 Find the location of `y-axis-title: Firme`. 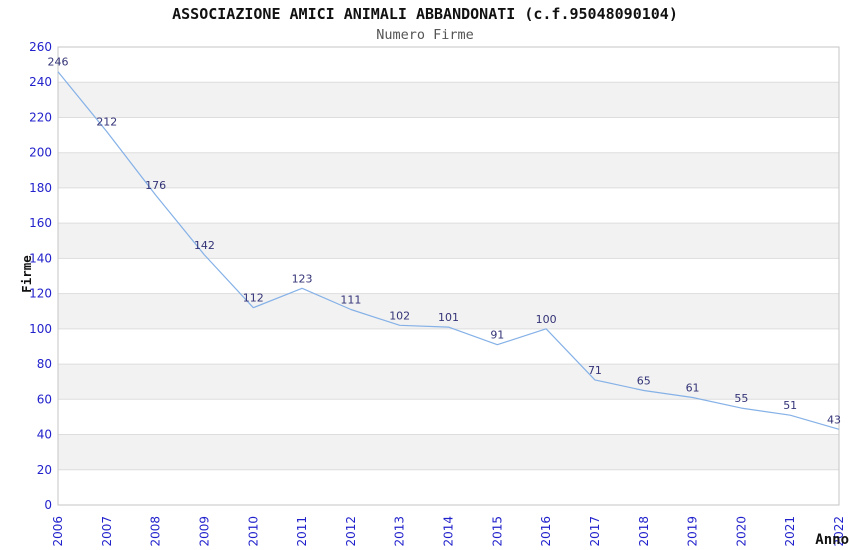

y-axis-title: Firme is located at coordinates (26, 274).